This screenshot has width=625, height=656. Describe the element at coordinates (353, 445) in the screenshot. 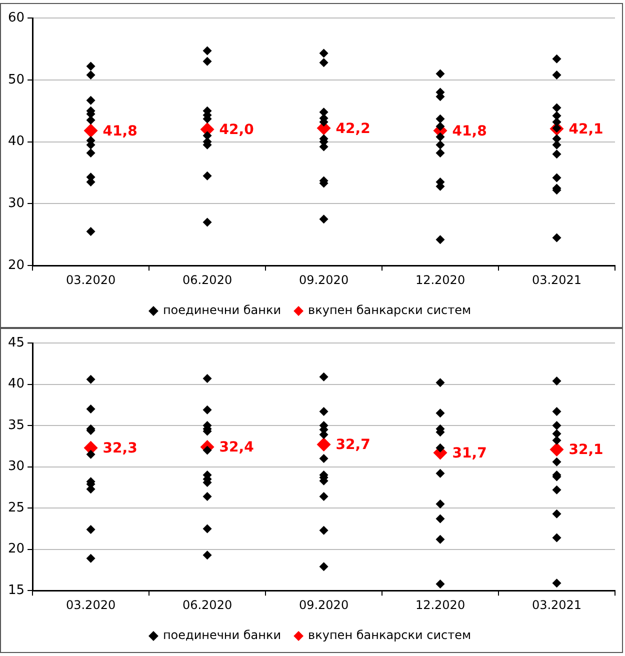

I see `data-label: 32,7` at that location.